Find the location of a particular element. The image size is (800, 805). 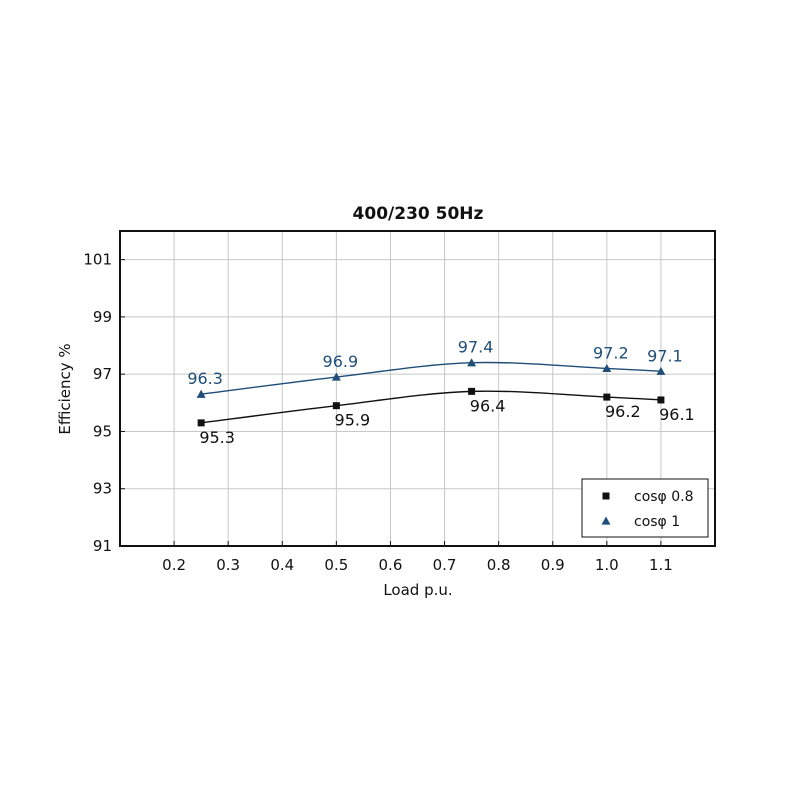

data-label: 97.2 is located at coordinates (611, 352).